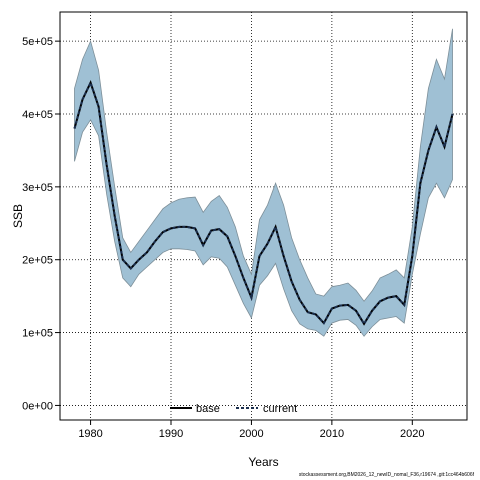 The image size is (480, 480). I want to click on x-axis-title: Years, so click(263, 462).